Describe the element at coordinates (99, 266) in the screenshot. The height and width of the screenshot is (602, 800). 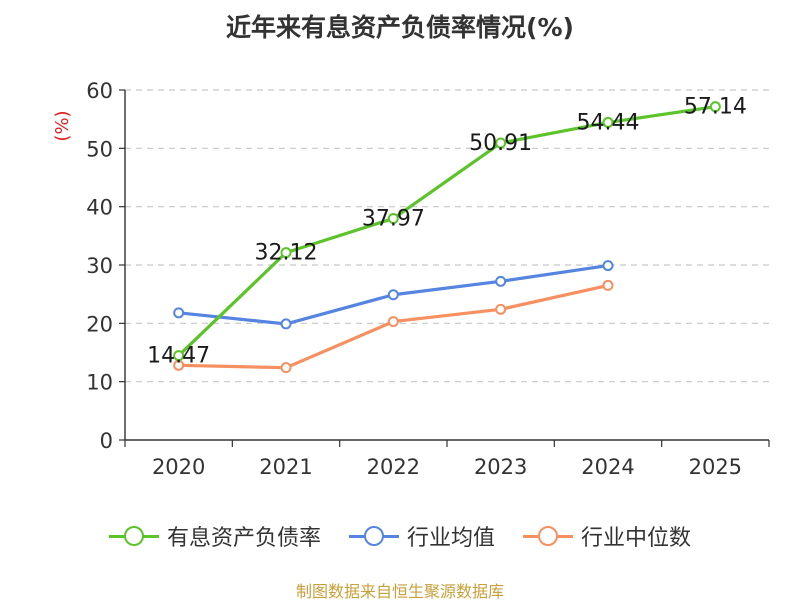
I see `y-tick-label-30: 30` at that location.